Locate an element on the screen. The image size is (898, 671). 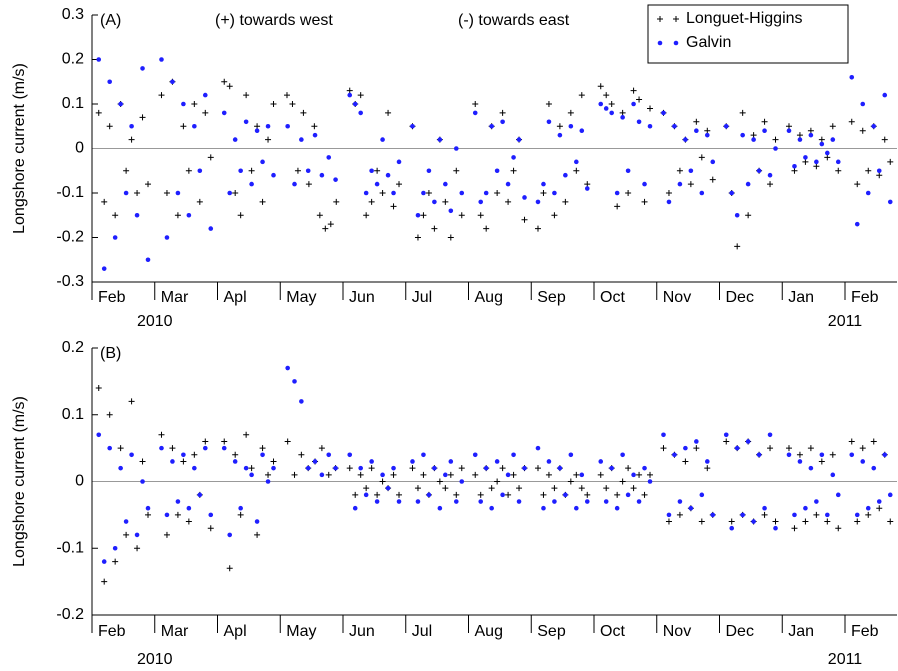
x-tick-label: Jan is located at coordinates (801, 631).